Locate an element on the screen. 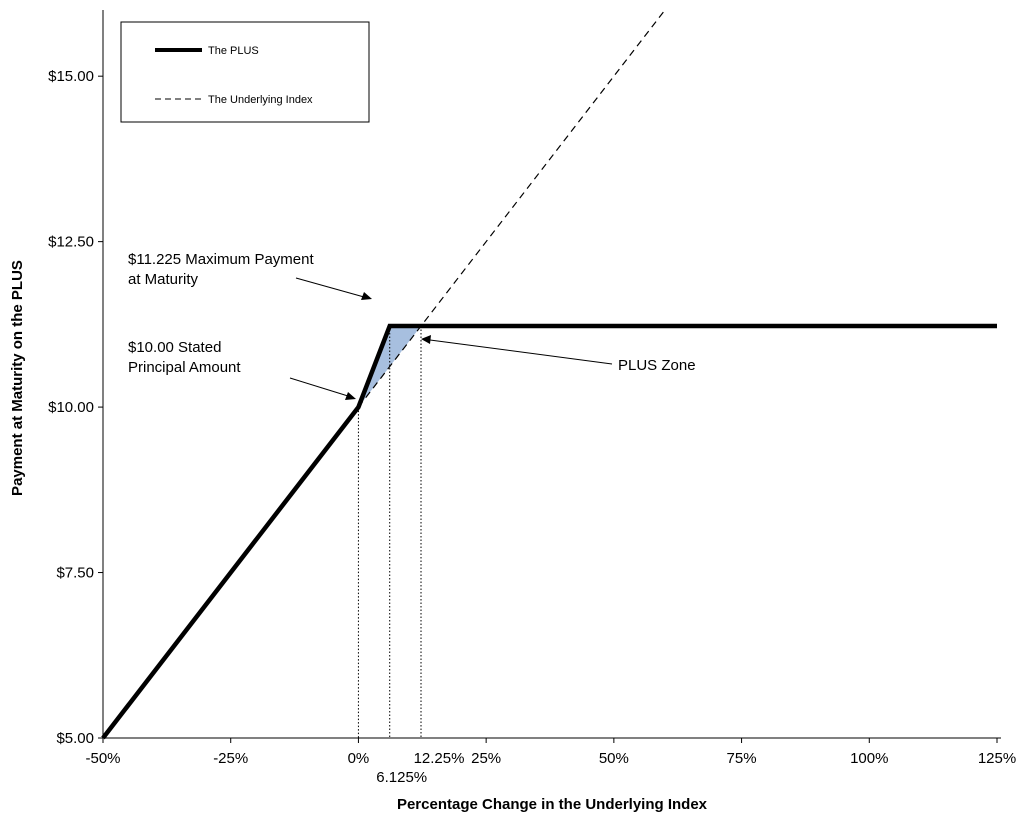  annotation-stated-principal-arrowhead is located at coordinates (350, 396).